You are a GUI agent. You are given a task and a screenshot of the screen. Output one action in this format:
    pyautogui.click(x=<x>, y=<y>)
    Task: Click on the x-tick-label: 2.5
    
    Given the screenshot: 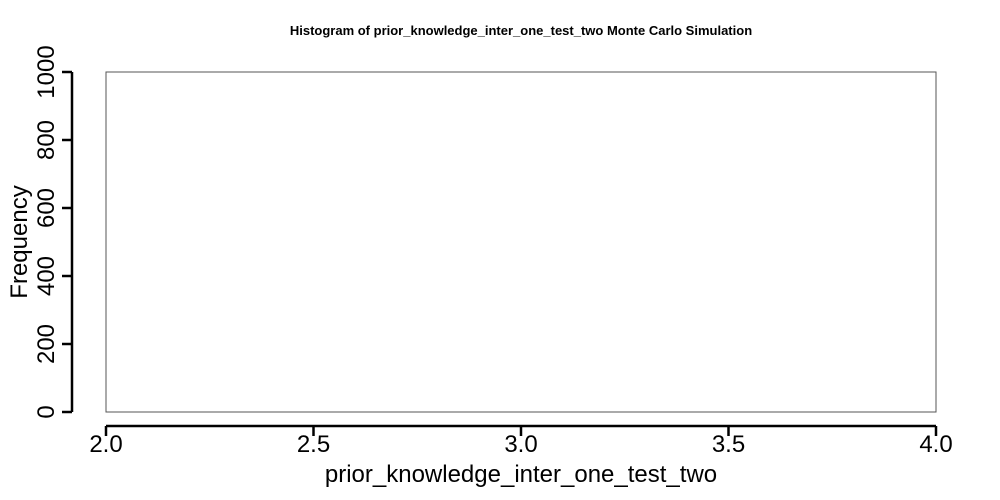 What is the action you would take?
    pyautogui.click(x=313, y=444)
    